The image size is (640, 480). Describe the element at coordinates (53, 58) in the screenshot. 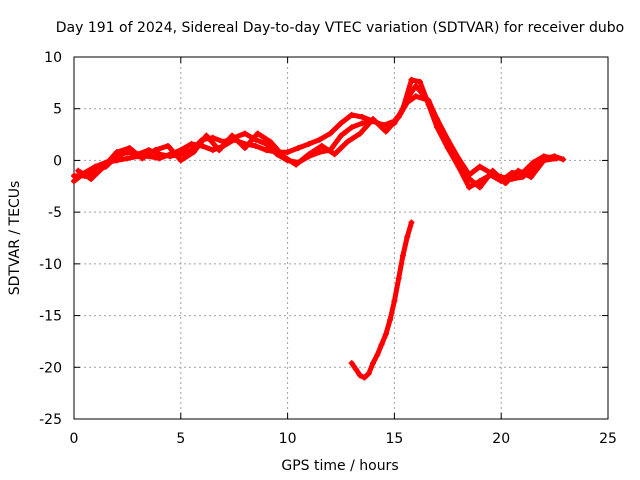

I see `y-tick-label: 10` at that location.